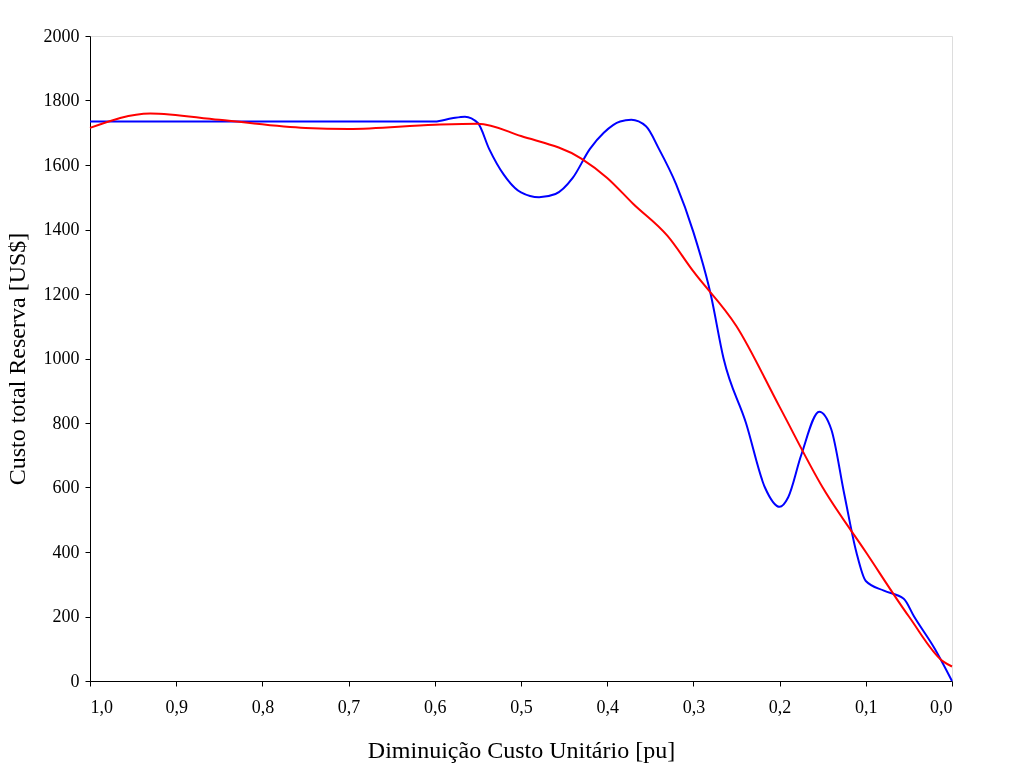 The height and width of the screenshot is (779, 1010). Describe the element at coordinates (780, 706) in the screenshot. I see `x-tick-label: 0,2` at that location.